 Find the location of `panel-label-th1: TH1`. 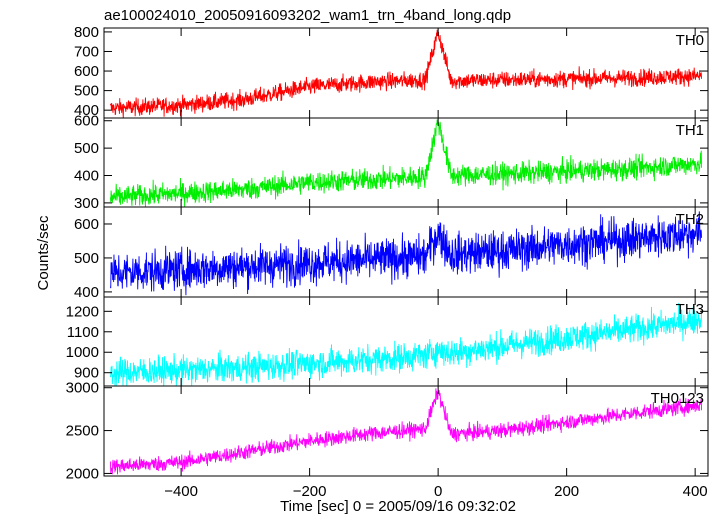

panel-label-th1: TH1 is located at coordinates (690, 130).